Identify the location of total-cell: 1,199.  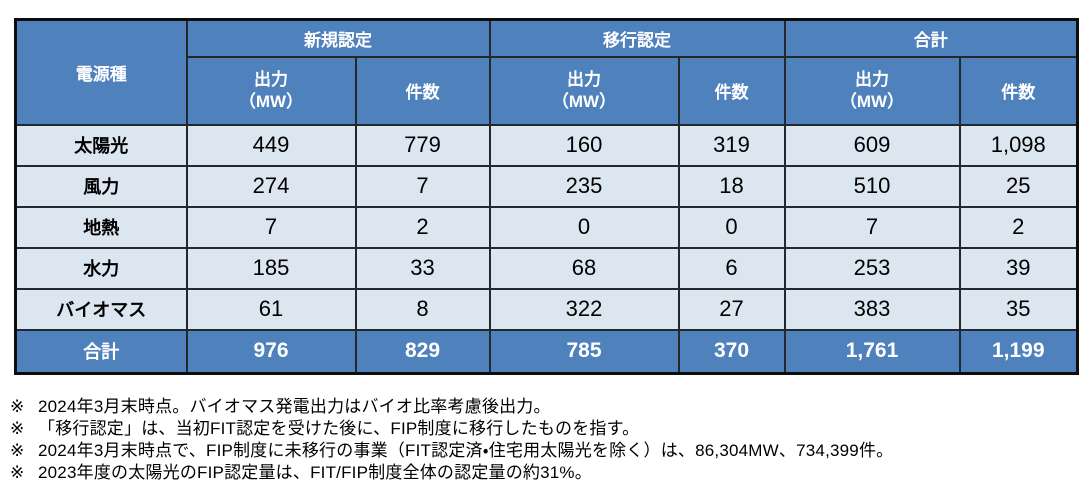
(1018, 351).